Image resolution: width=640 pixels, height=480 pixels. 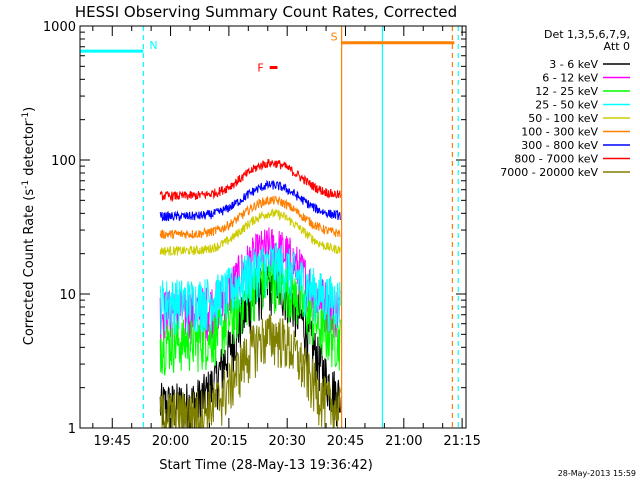 What do you see at coordinates (566, 91) in the screenshot?
I see `legend-entry-label: 12 - 25 keV` at bounding box center [566, 91].